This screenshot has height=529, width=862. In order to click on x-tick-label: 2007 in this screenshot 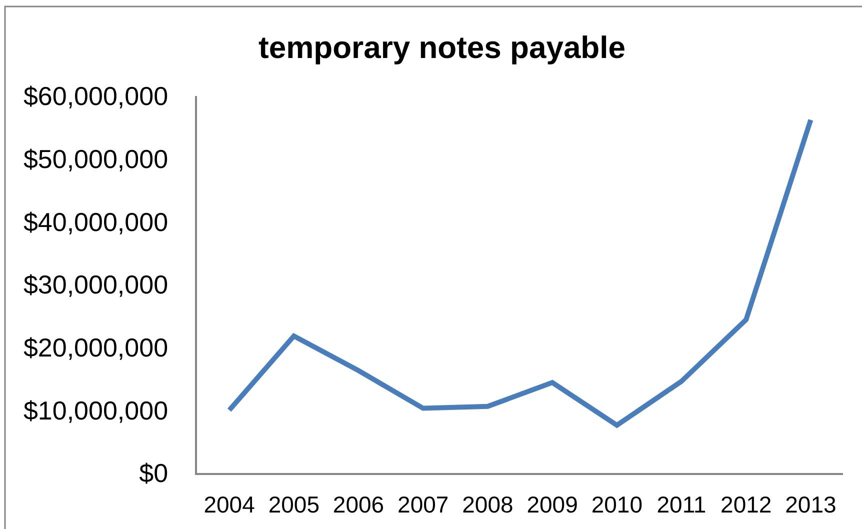, I will do `click(423, 504)`.